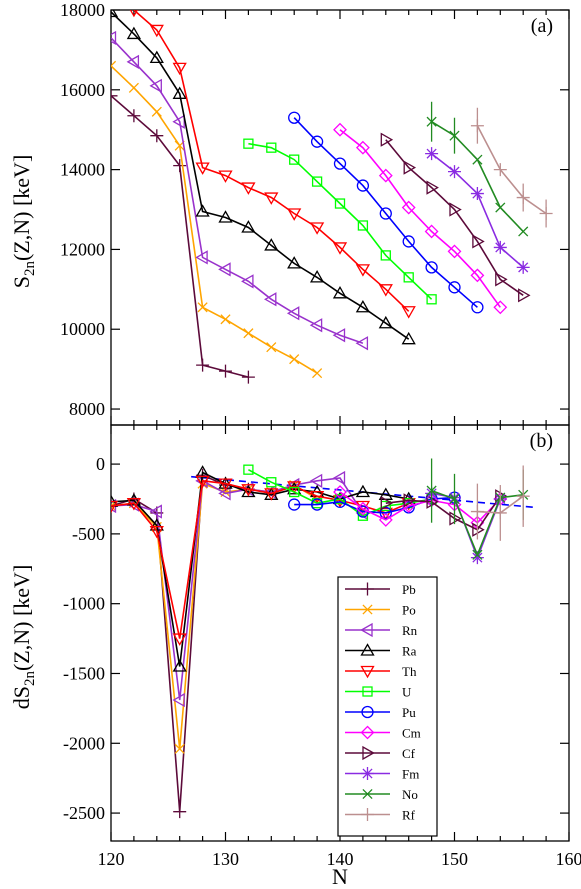 Image resolution: width=581 pixels, height=889 pixels. I want to click on y-tick-label-a: 12000, so click(82, 249).